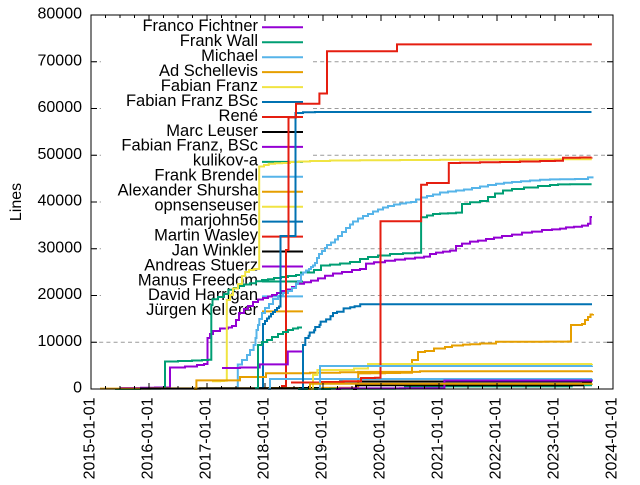 Image resolution: width=640 pixels, height=485 pixels. What do you see at coordinates (322, 438) in the screenshot?
I see `svg-text: 2019-01-01` at bounding box center [322, 438].